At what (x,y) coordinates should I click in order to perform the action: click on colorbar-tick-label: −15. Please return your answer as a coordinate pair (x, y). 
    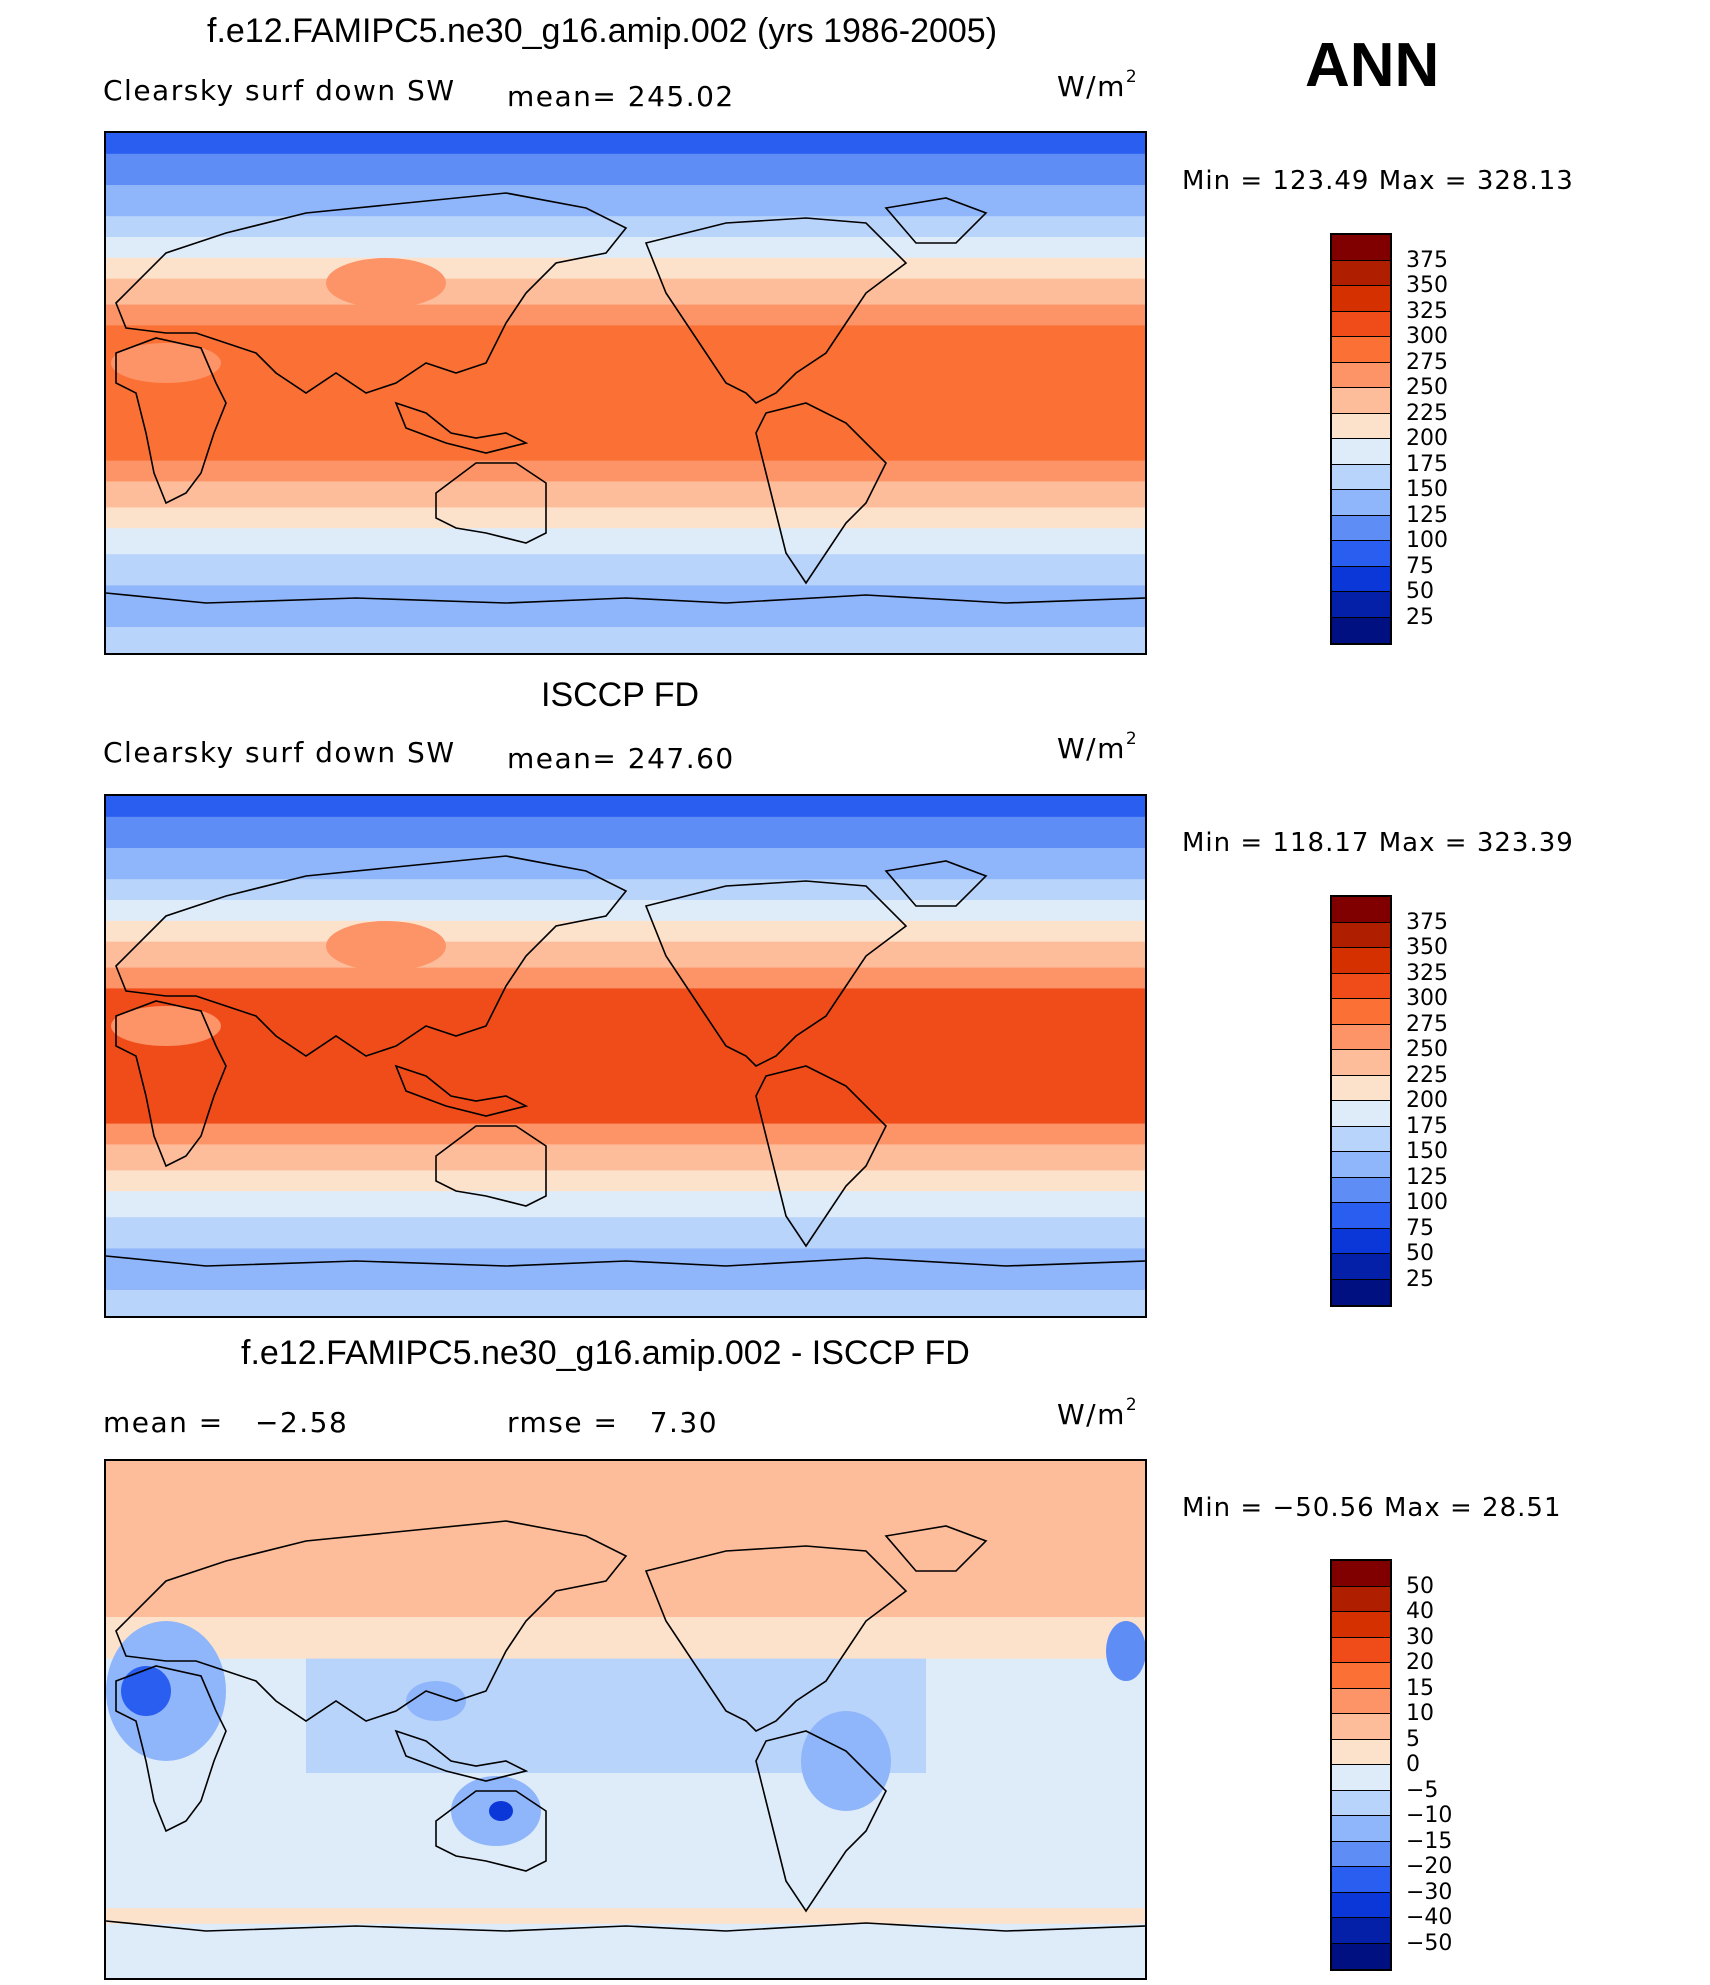
    Looking at the image, I should click on (1429, 1841).